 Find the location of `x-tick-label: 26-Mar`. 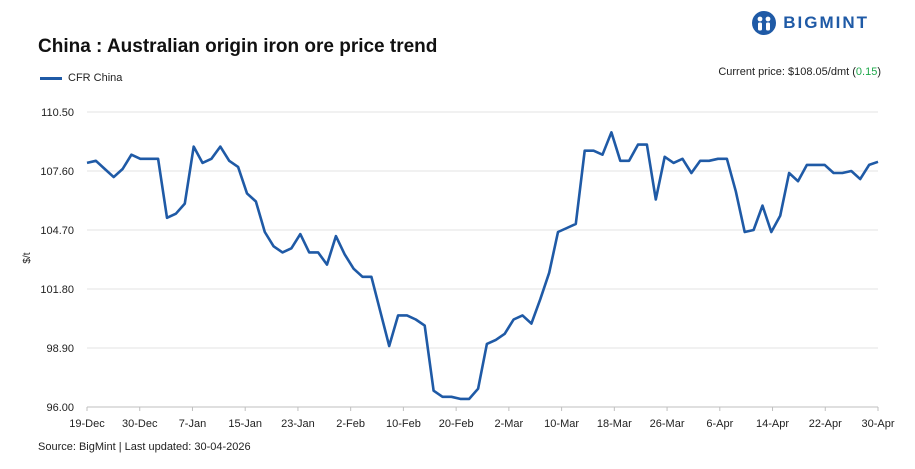

x-tick-label: 26-Mar is located at coordinates (667, 424).